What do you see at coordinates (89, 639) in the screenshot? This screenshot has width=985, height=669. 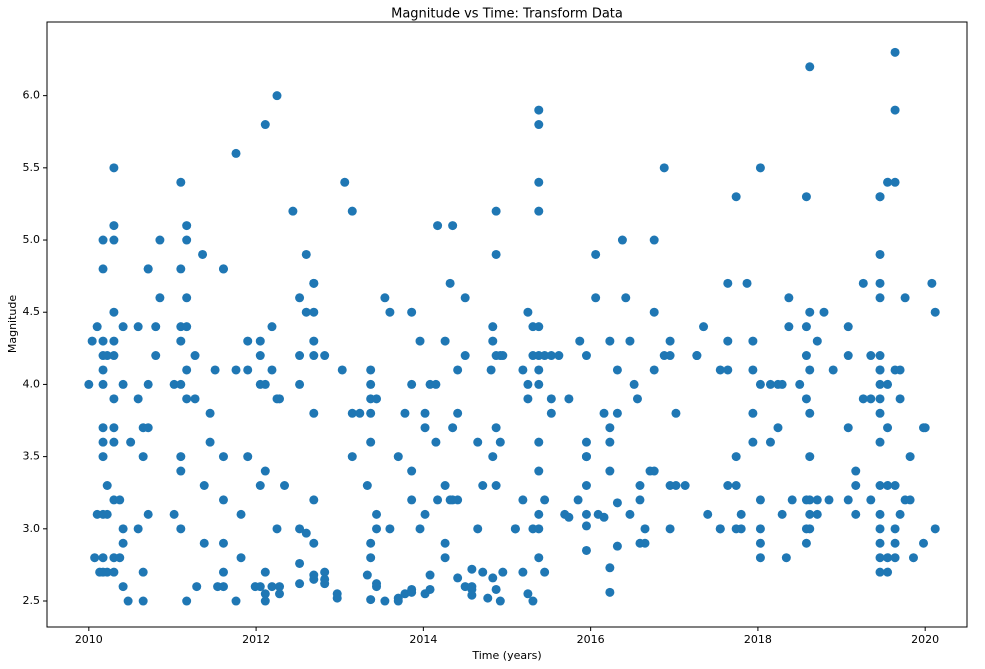 I see `x-tick-label: 2010` at bounding box center [89, 639].